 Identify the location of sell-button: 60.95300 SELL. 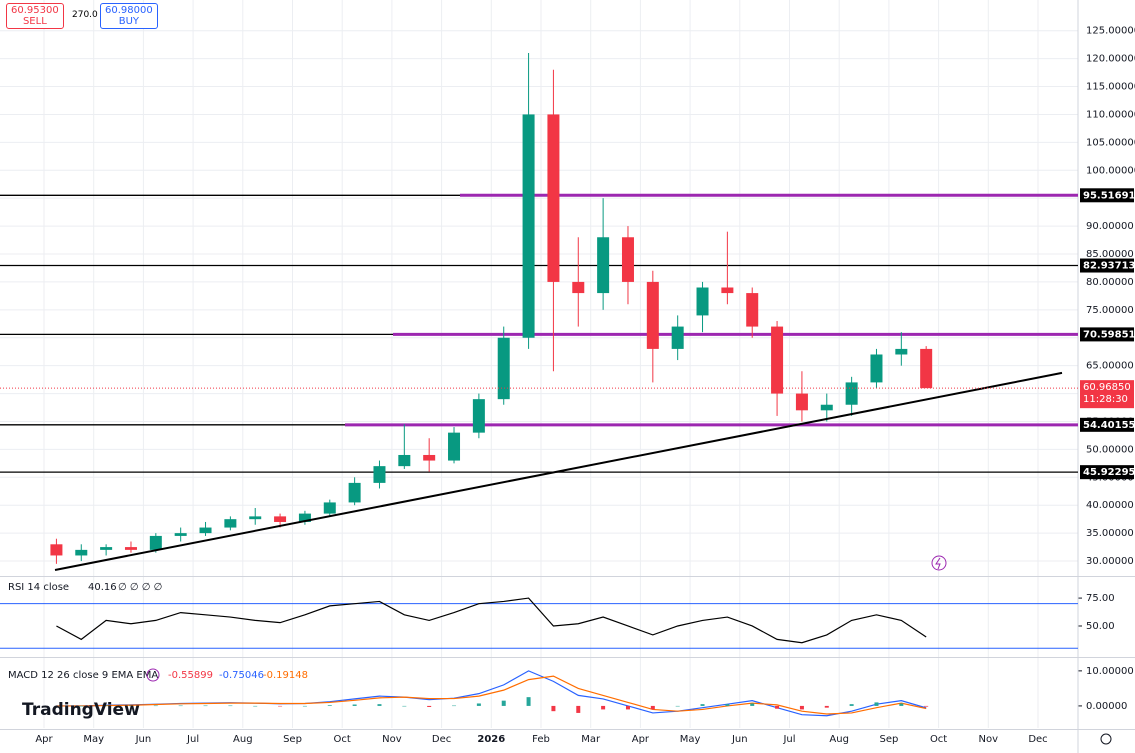
(35, 16).